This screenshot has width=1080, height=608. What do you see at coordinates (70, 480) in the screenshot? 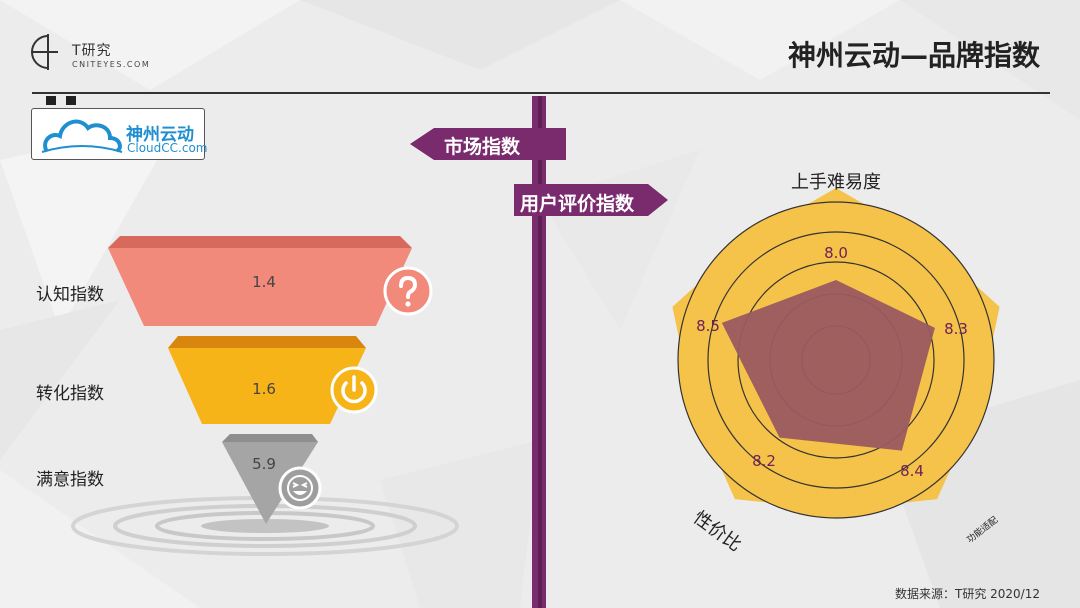
I see `funnel-label-satisfaction: 满意指数` at bounding box center [70, 480].